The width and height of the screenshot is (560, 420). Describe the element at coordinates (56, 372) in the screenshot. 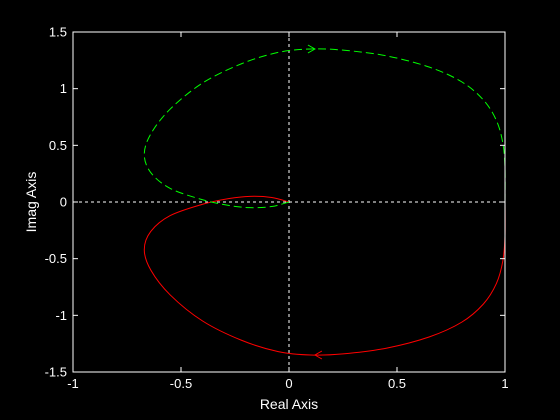

I see `y-tick-label: -1.5` at that location.